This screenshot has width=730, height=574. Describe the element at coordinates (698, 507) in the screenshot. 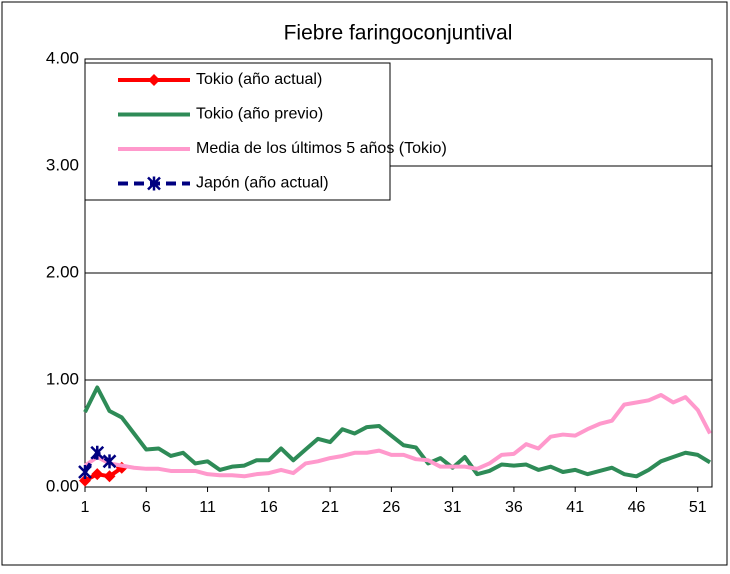

I see `x-tick-label: 51` at that location.